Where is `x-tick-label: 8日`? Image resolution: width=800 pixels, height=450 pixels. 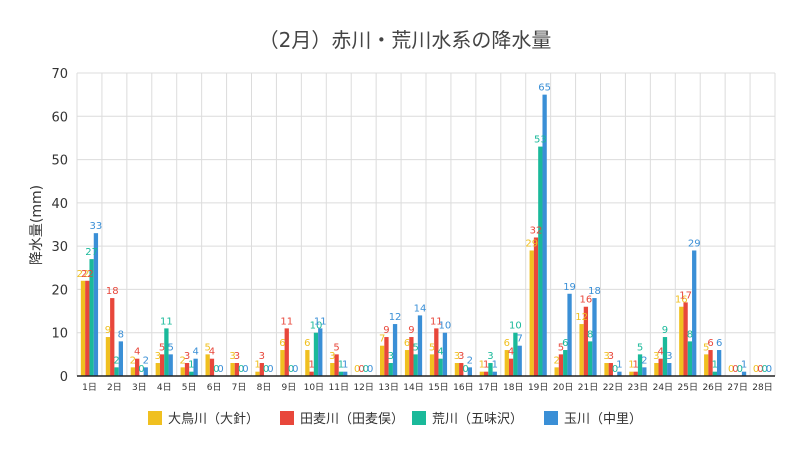
x-tick-label: 8日 is located at coordinates (264, 387).